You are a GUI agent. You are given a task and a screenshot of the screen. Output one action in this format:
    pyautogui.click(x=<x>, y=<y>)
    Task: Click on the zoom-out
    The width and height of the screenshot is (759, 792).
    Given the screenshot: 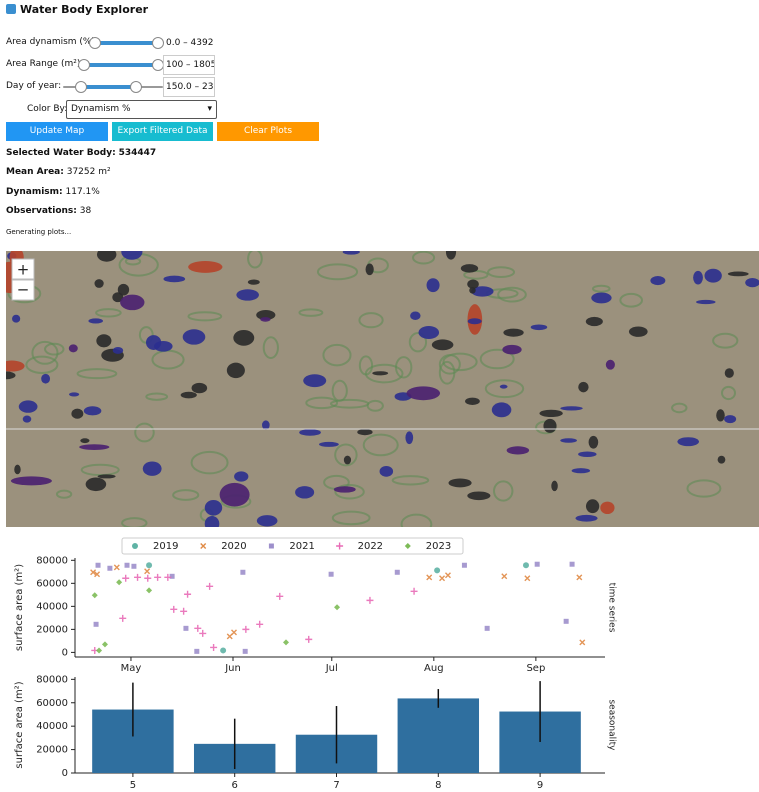 What is the action you would take?
    pyautogui.click(x=23, y=290)
    